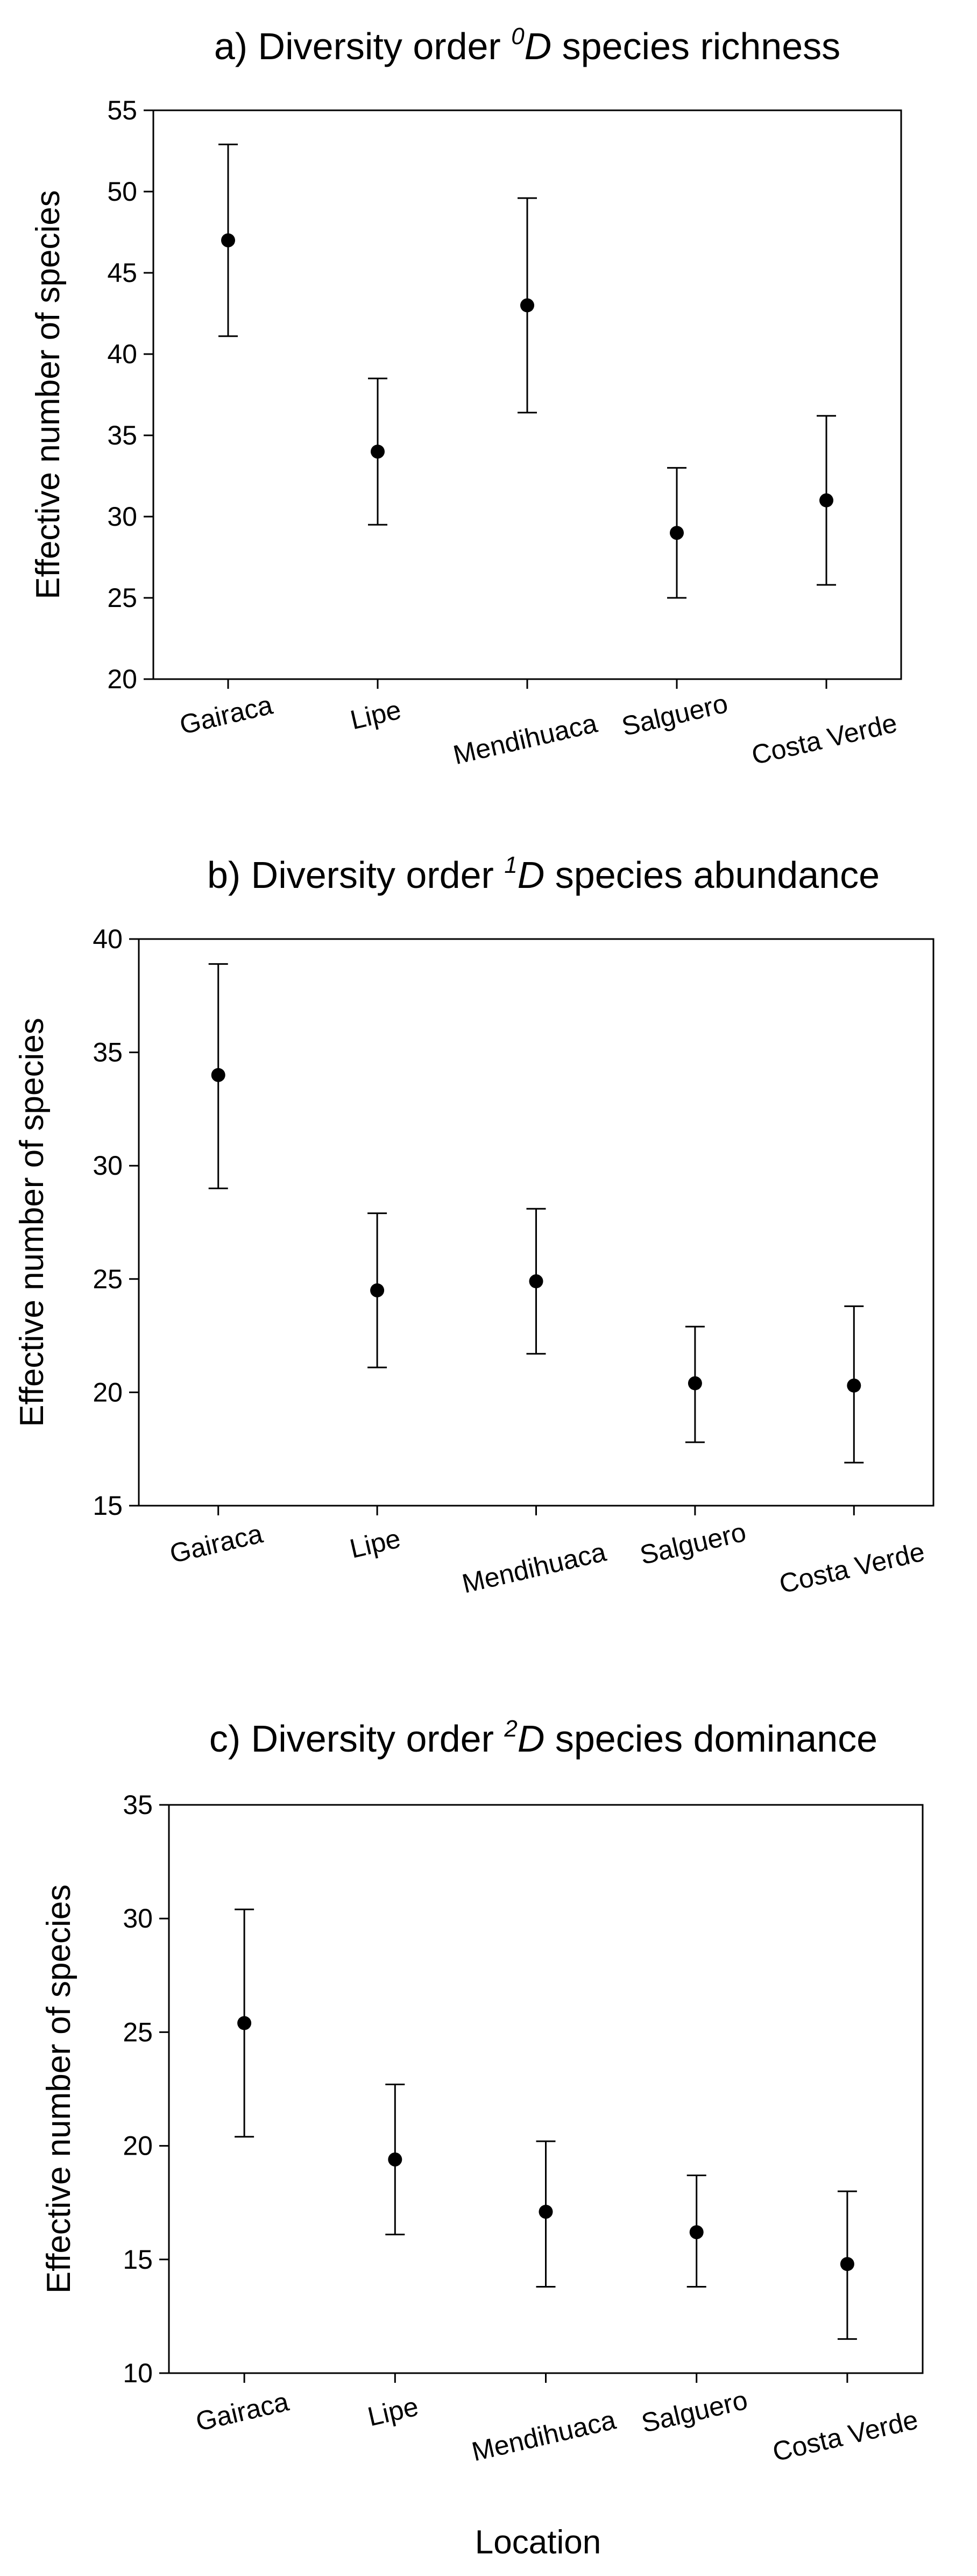 This screenshot has height=2576, width=977. What do you see at coordinates (712, 875) in the screenshot?
I see `chart-title-suffix: species abundance` at bounding box center [712, 875].